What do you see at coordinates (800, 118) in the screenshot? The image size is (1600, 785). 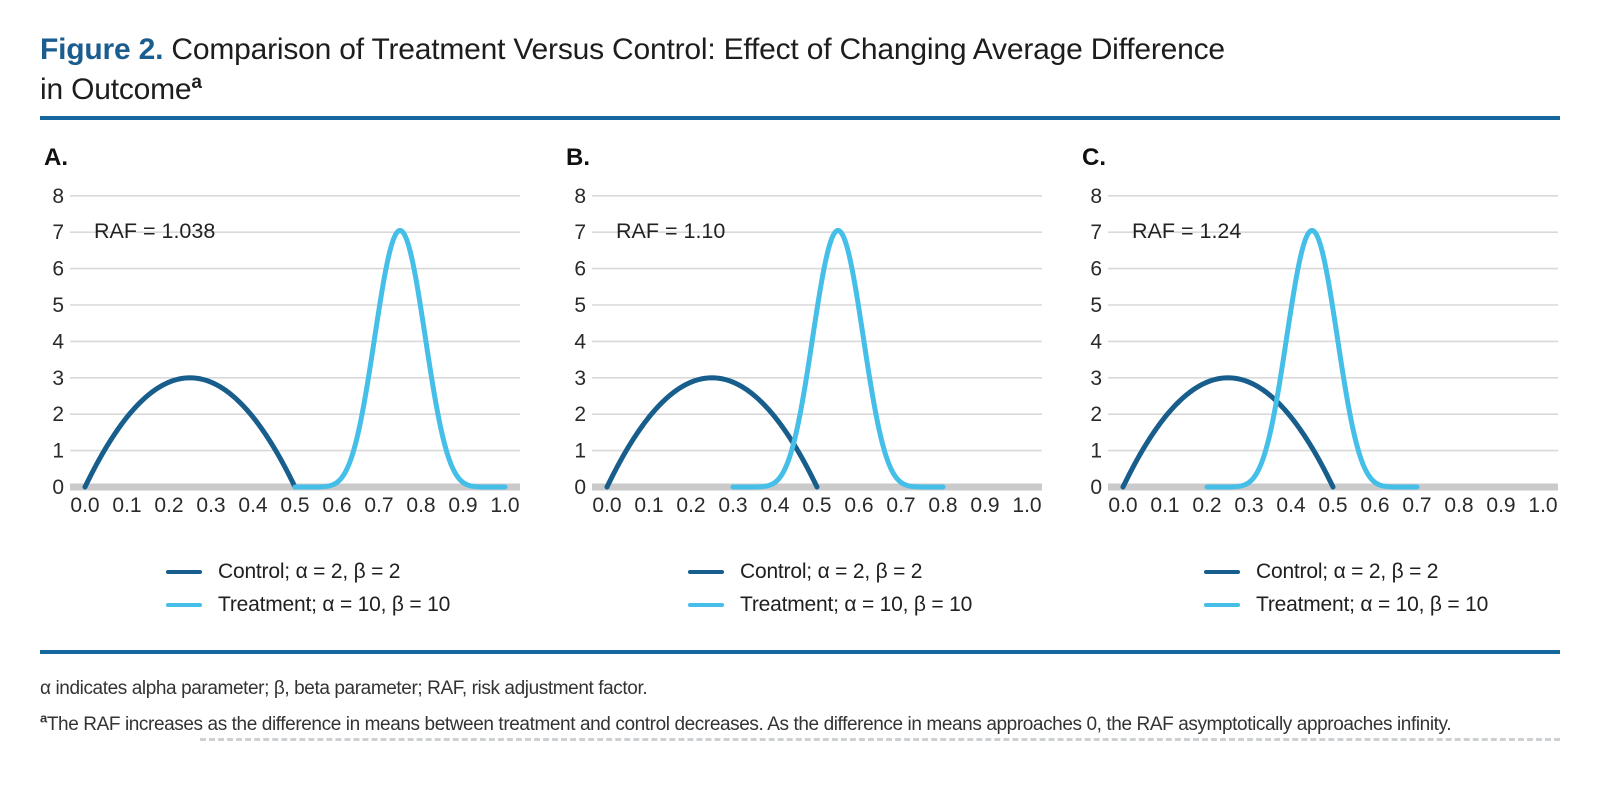 I see `top-divider-rule` at bounding box center [800, 118].